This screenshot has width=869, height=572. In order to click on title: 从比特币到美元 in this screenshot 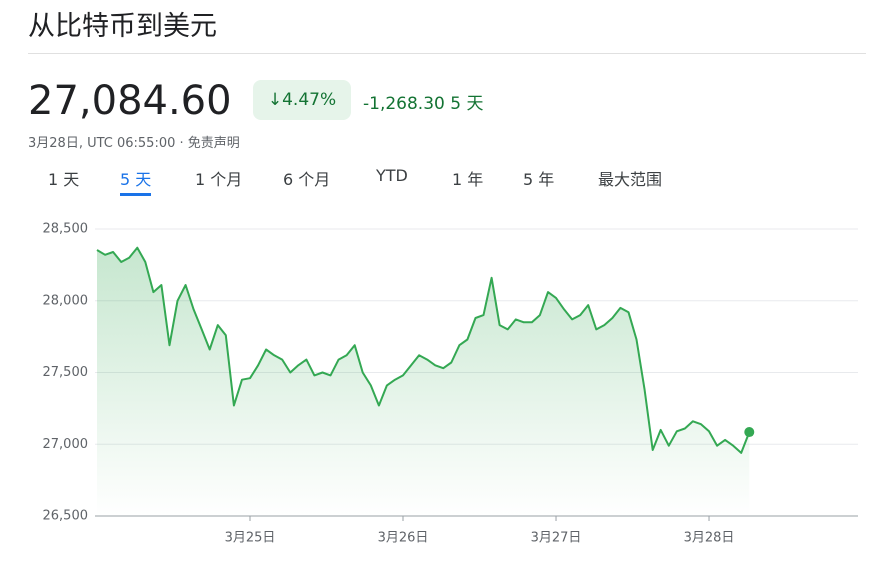, I will do `click(122, 26)`.